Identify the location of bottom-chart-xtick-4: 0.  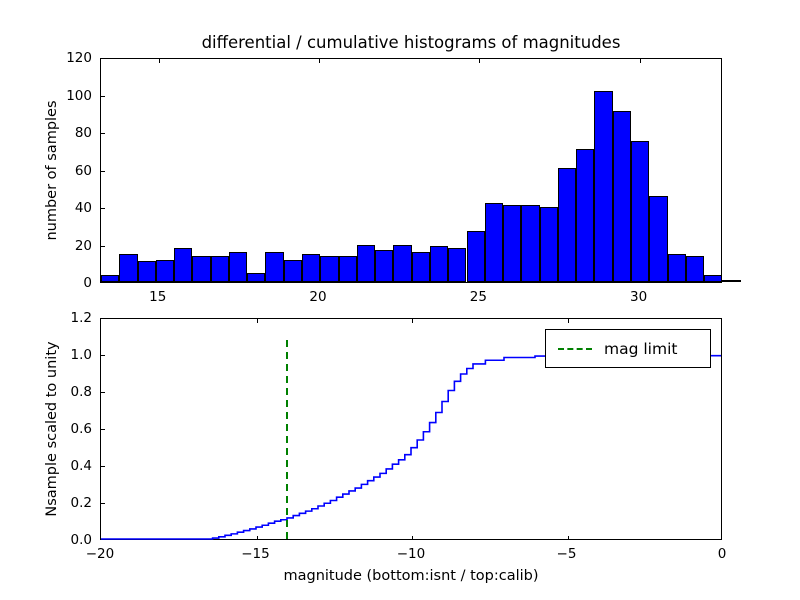
(722, 554).